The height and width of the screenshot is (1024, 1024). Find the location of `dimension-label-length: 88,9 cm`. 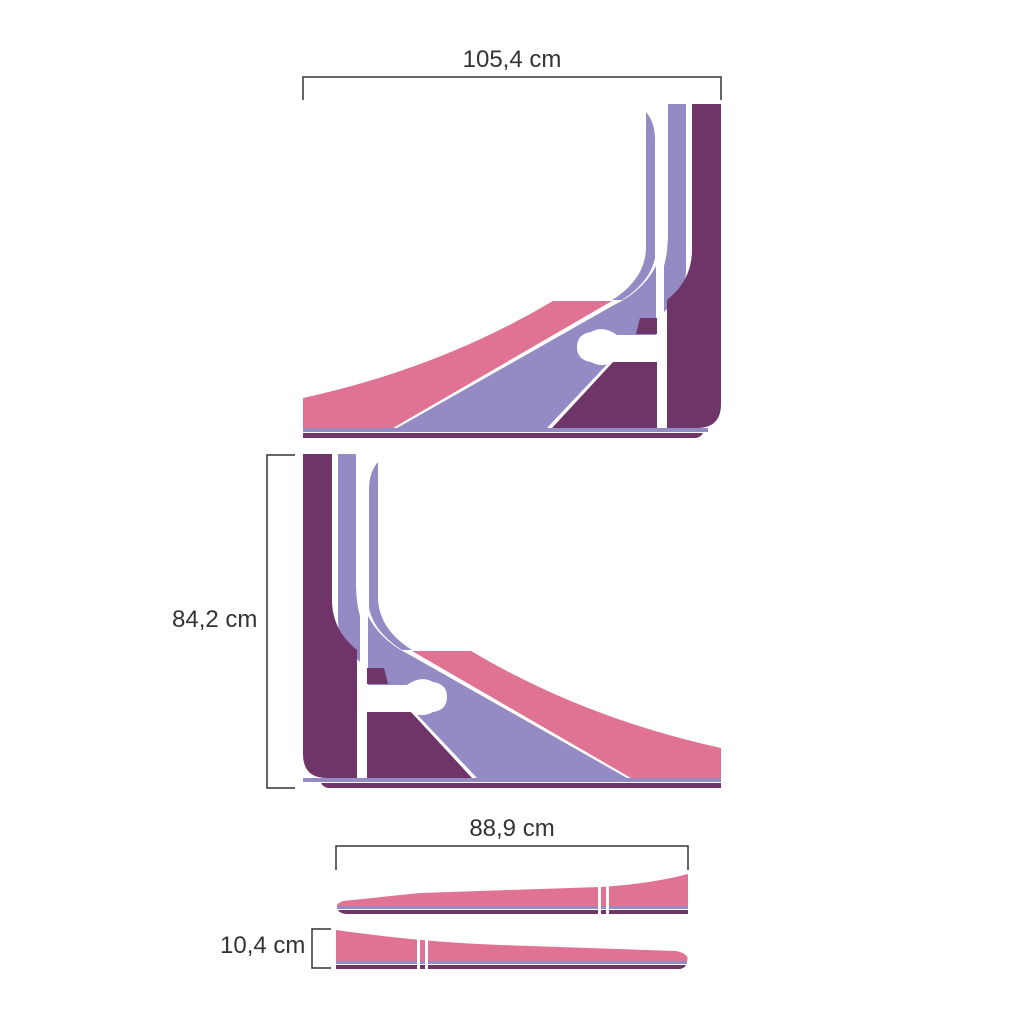

dimension-label-length: 88,9 cm is located at coordinates (512, 828).